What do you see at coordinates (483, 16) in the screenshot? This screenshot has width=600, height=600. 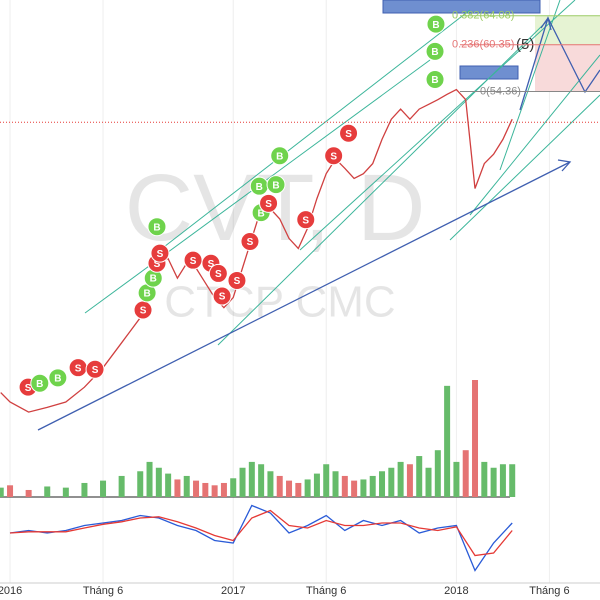 I see `fib-label: 0.382(64.08)` at bounding box center [483, 16].